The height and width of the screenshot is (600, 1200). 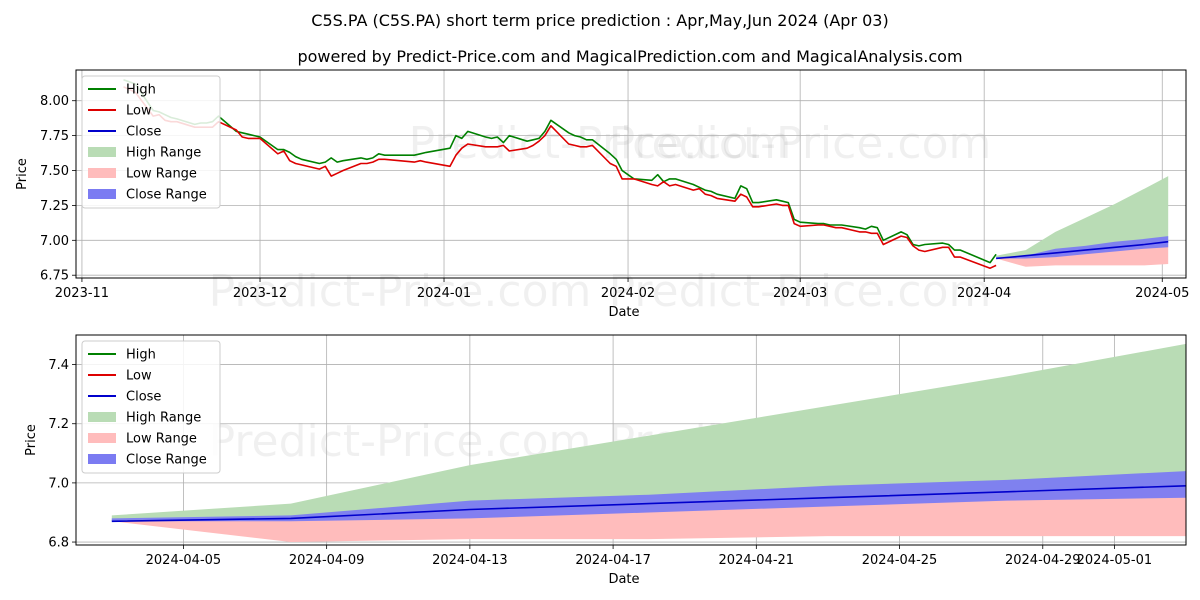 I want to click on y-tick-label: 6.8, so click(x=58, y=543).